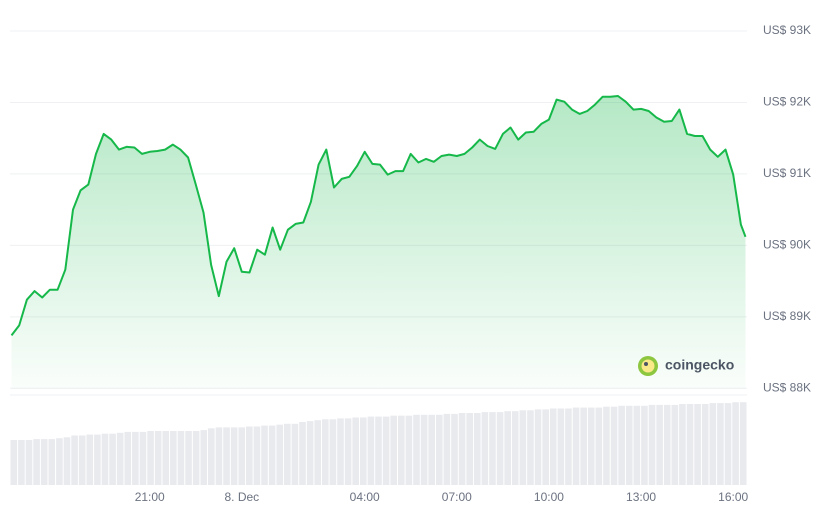  Describe the element at coordinates (699, 365) in the screenshot. I see `logo-text: coingecko` at that location.